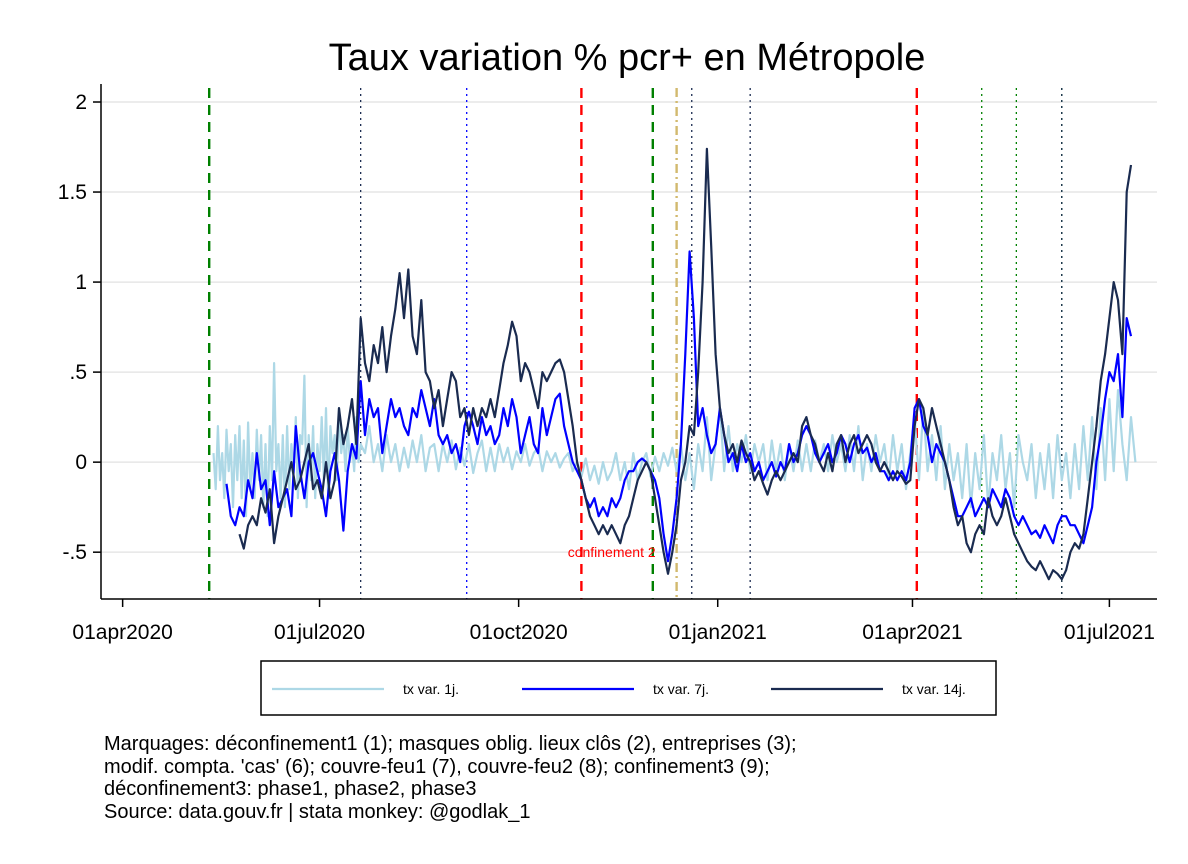 The image size is (1188, 864). I want to click on y-tick-label: -.5, so click(74, 552).